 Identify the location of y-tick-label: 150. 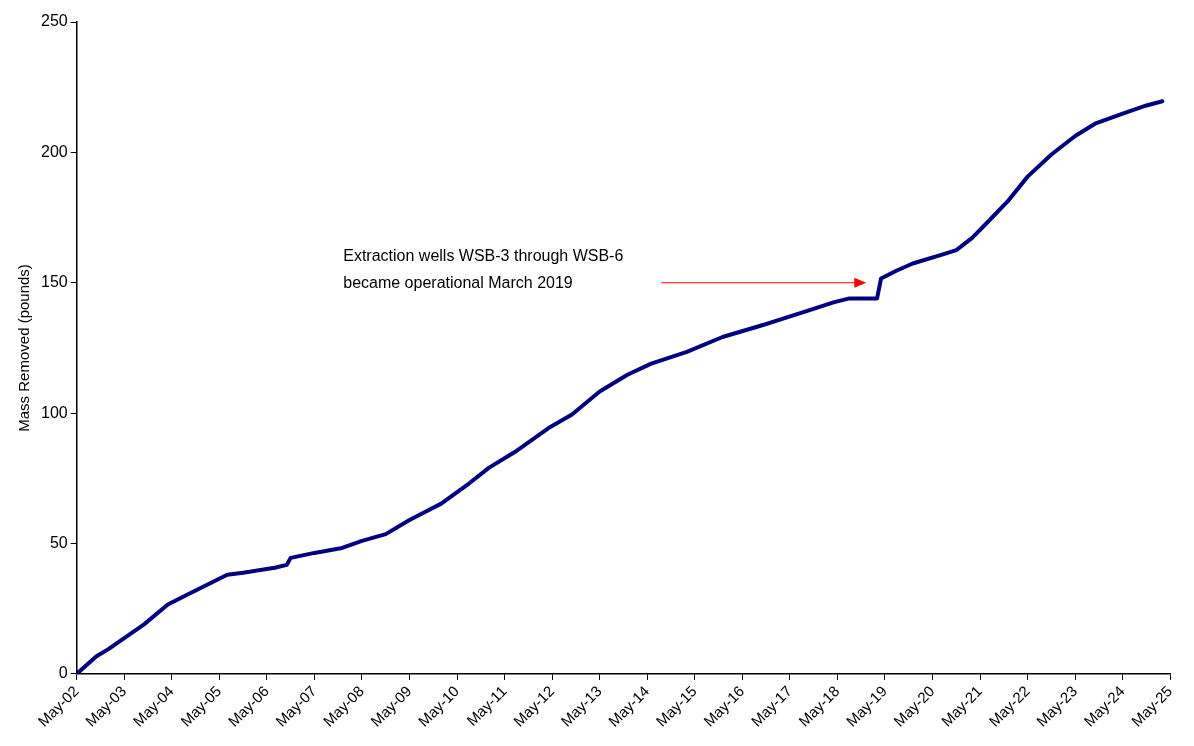
(54, 282).